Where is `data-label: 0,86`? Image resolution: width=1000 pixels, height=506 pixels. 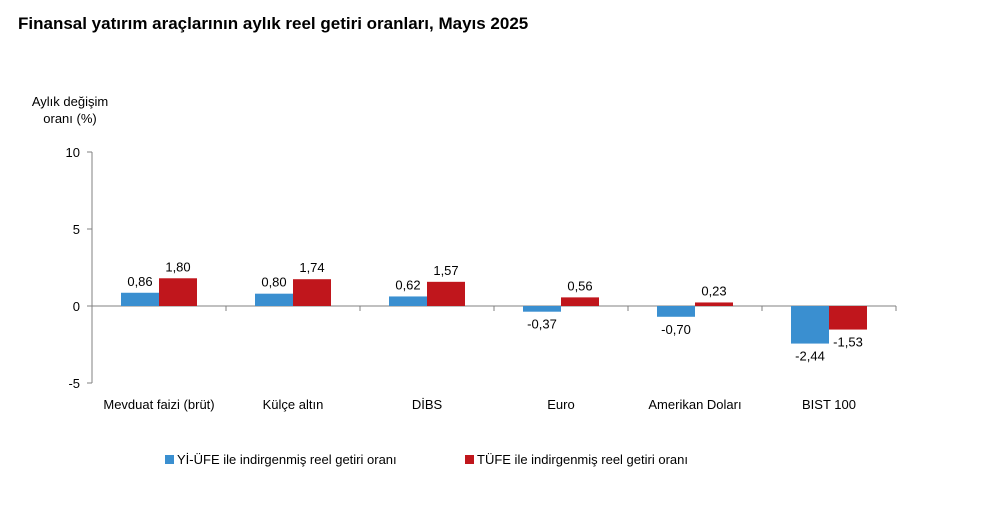 data-label: 0,86 is located at coordinates (139, 281).